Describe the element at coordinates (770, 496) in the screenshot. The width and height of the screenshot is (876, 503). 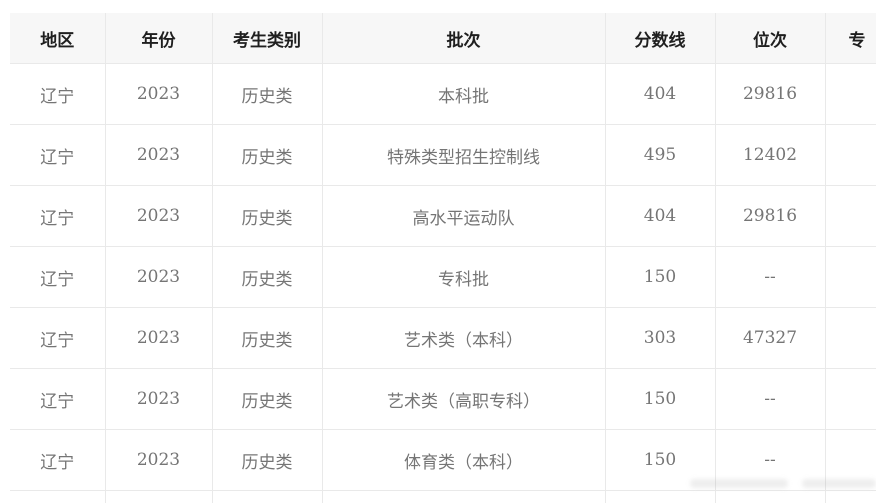
I see `cell-rank` at that location.